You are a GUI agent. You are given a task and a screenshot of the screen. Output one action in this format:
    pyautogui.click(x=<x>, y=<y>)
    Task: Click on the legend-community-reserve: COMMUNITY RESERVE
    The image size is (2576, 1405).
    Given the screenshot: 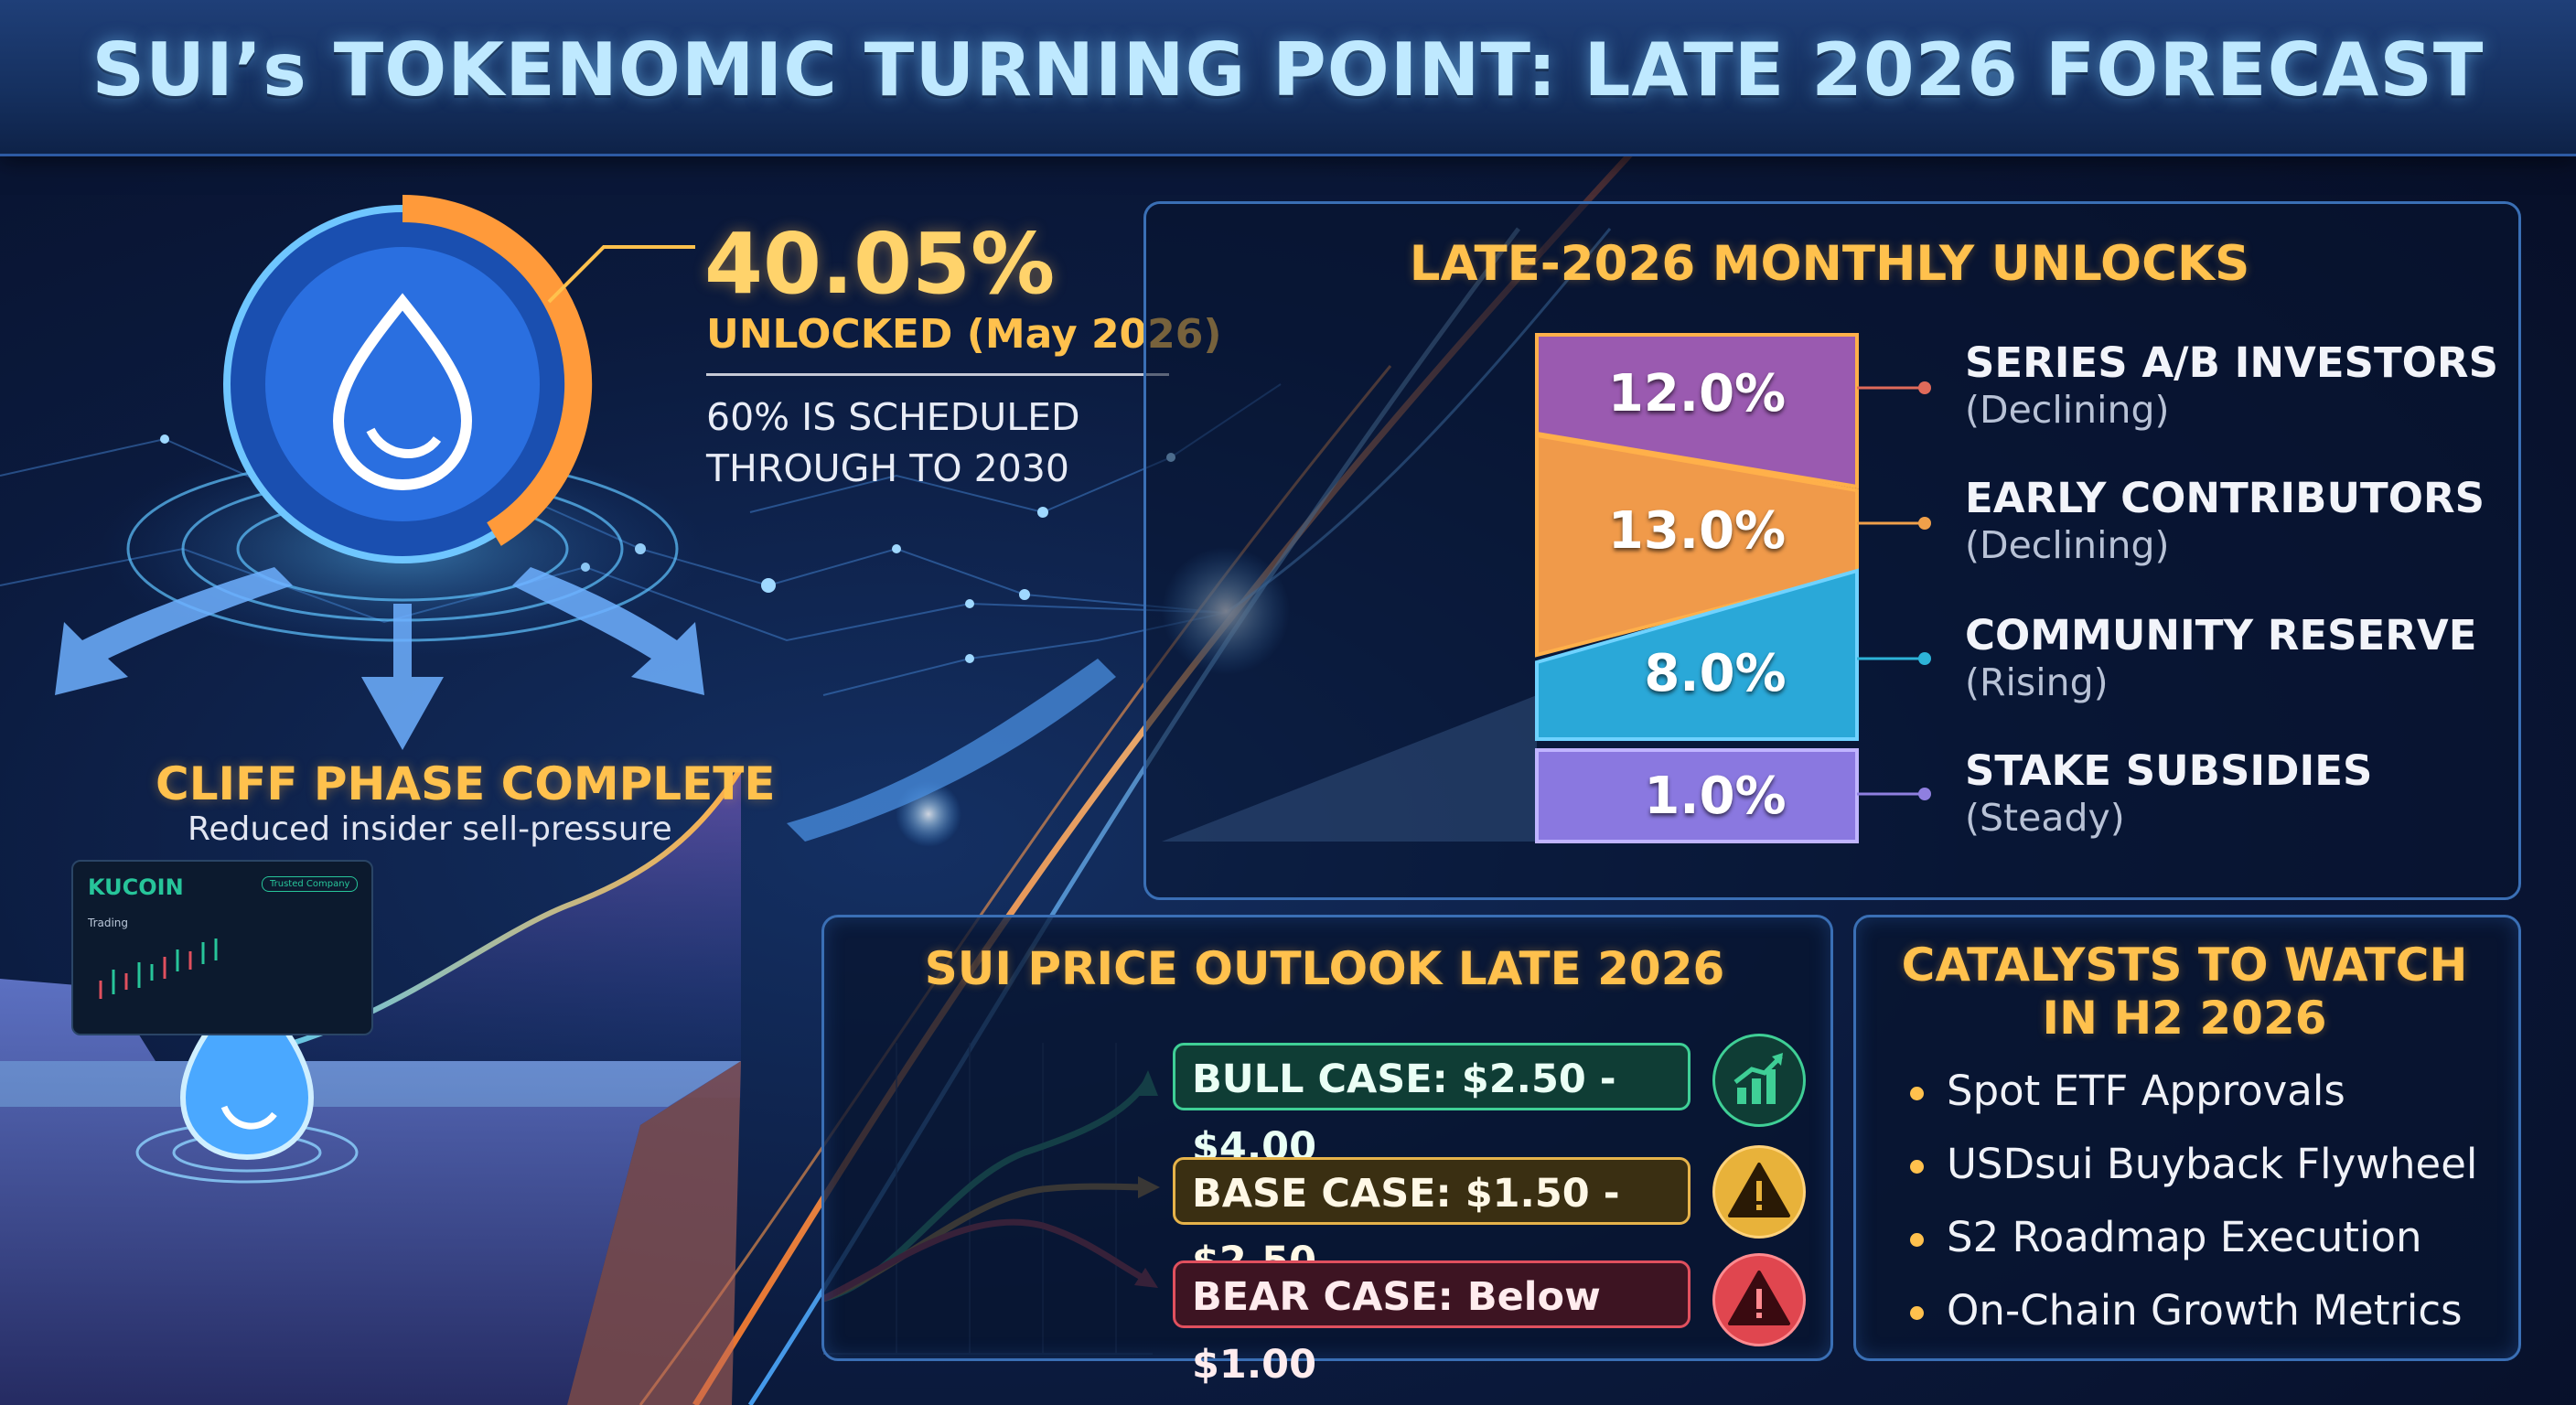 What is the action you would take?
    pyautogui.click(x=2221, y=635)
    